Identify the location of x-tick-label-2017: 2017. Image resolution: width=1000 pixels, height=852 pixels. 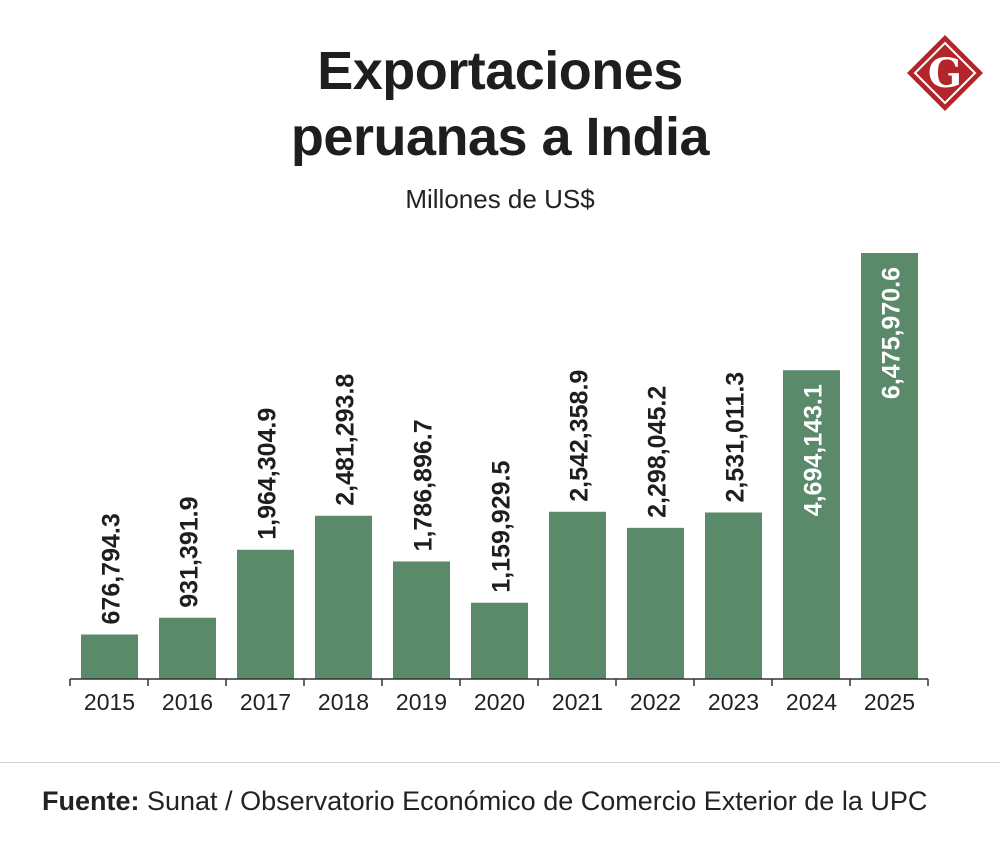
(265, 702).